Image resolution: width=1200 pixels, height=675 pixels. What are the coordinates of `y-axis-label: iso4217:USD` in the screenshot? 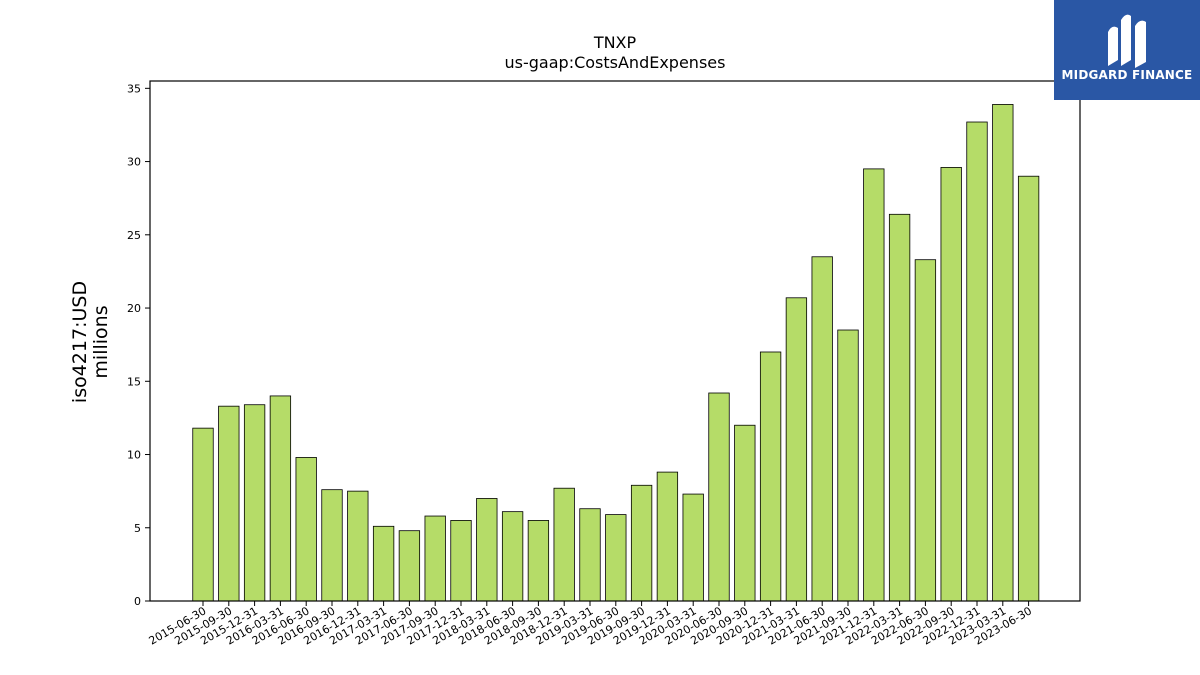 It's located at (80, 342).